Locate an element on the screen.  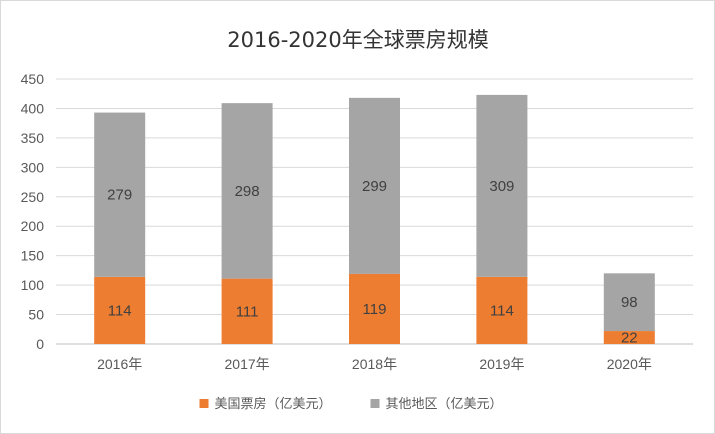
y-tick-label: 50 is located at coordinates (36, 315).